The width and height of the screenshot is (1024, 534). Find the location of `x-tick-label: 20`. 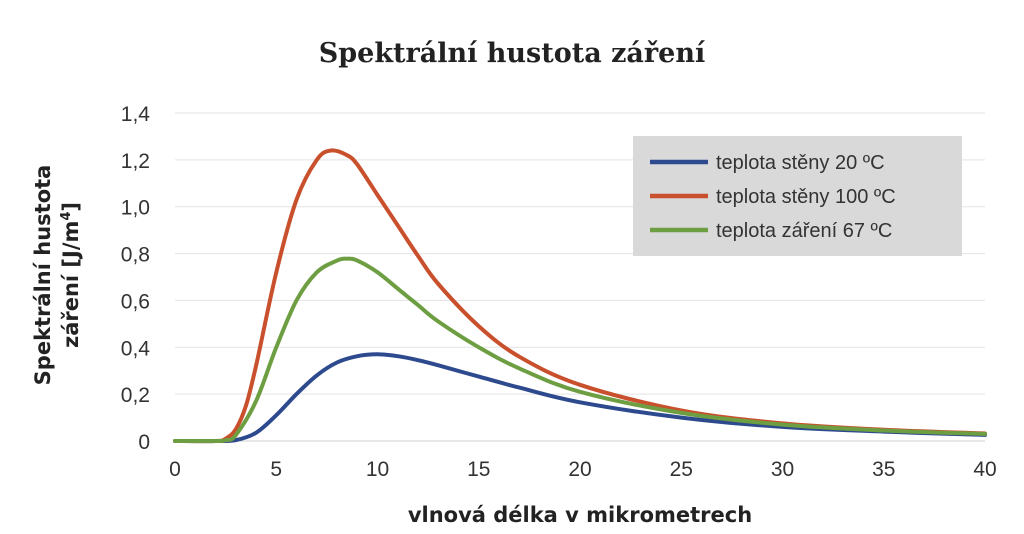

x-tick-label: 20 is located at coordinates (579, 469).